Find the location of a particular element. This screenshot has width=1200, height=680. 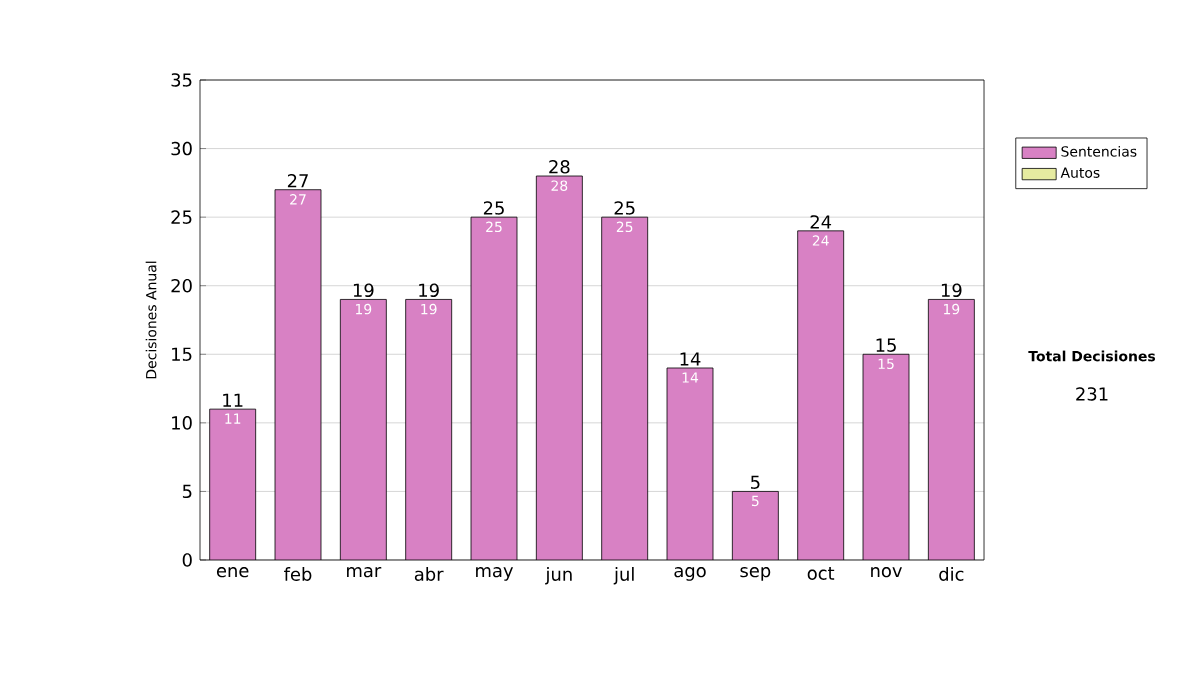

x-tick-label: dic is located at coordinates (951, 574).